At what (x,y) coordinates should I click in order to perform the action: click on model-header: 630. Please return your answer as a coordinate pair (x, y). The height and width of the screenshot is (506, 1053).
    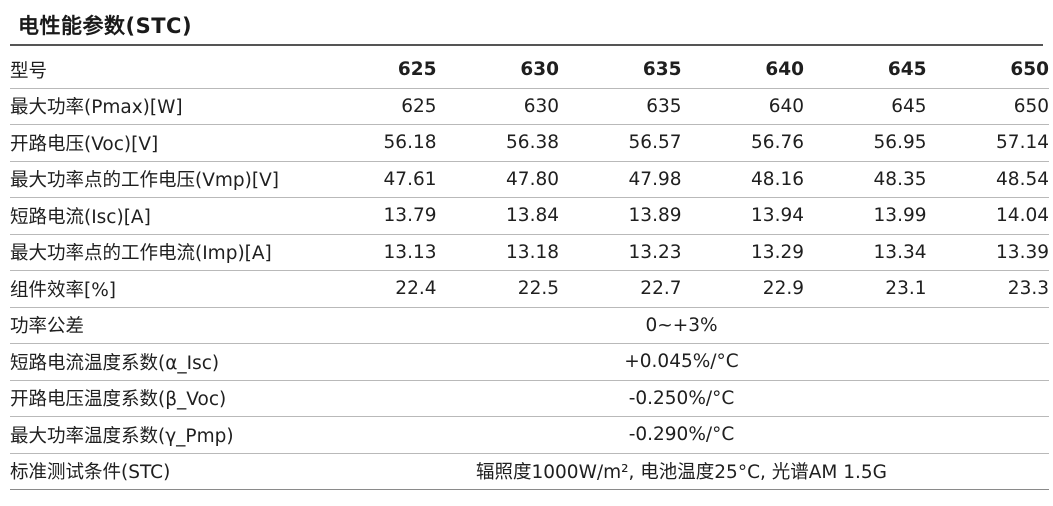
    Looking at the image, I should click on (497, 70).